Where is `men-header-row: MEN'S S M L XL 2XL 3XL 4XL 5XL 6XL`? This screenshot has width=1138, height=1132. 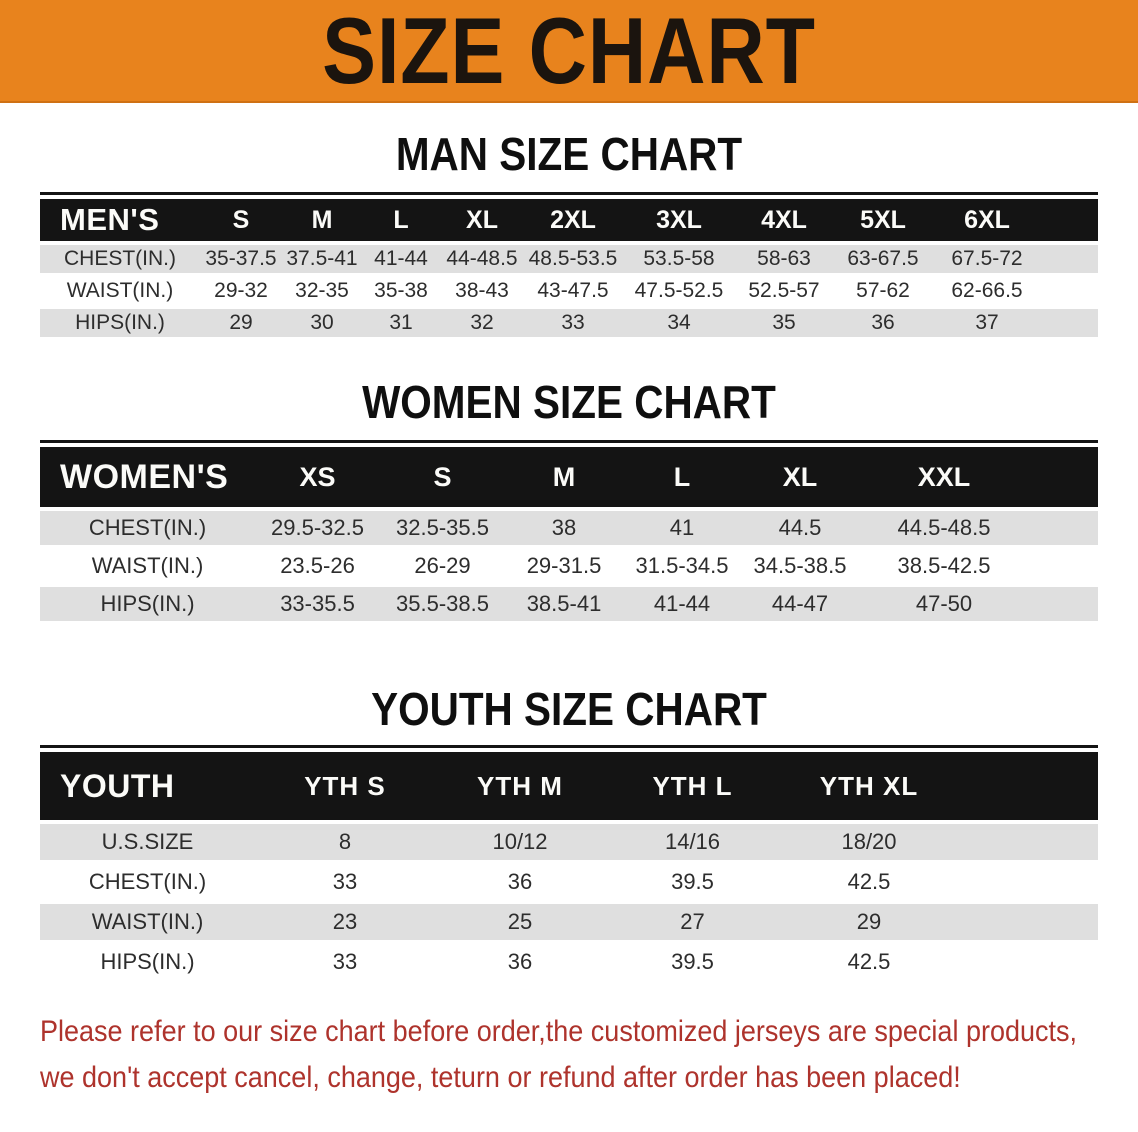
men-header-row: MEN'S S M L XL 2XL 3XL 4XL 5XL 6XL is located at coordinates (569, 222).